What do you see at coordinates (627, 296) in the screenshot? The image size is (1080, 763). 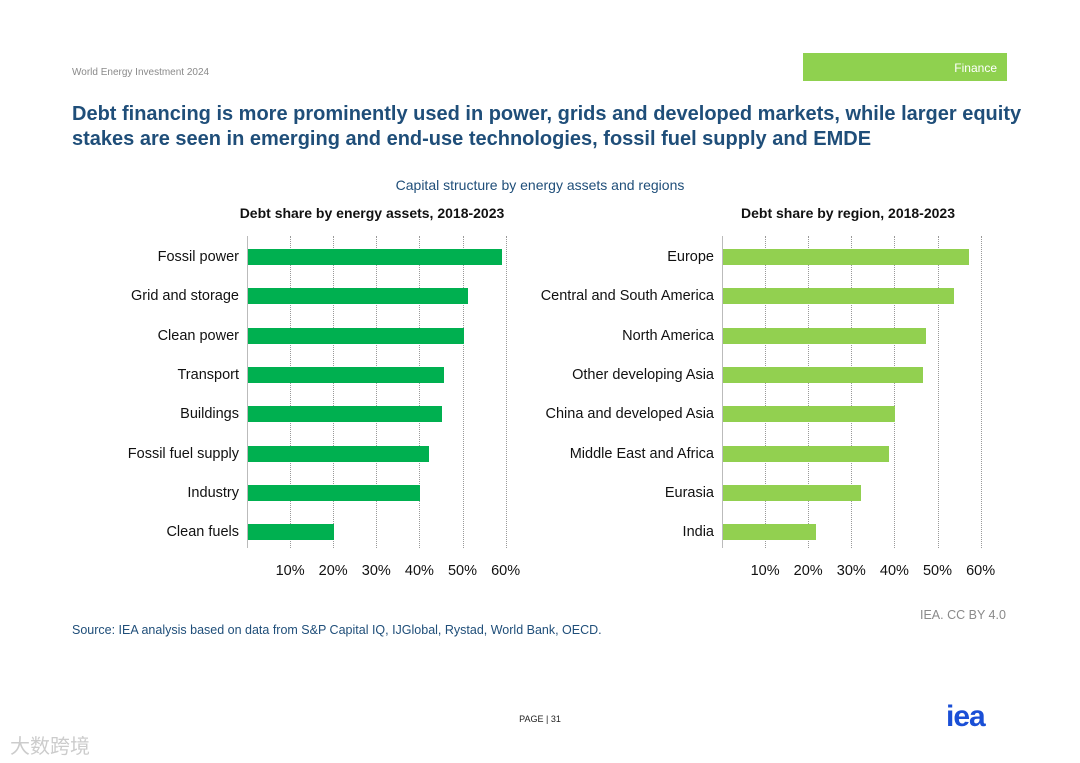 I see `category-label: Central and South America` at bounding box center [627, 296].